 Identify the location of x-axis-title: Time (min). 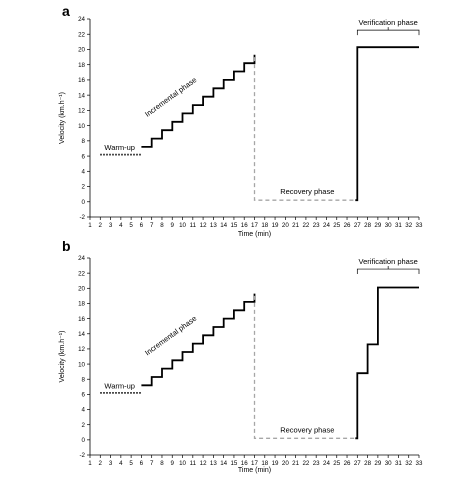
(254, 470).